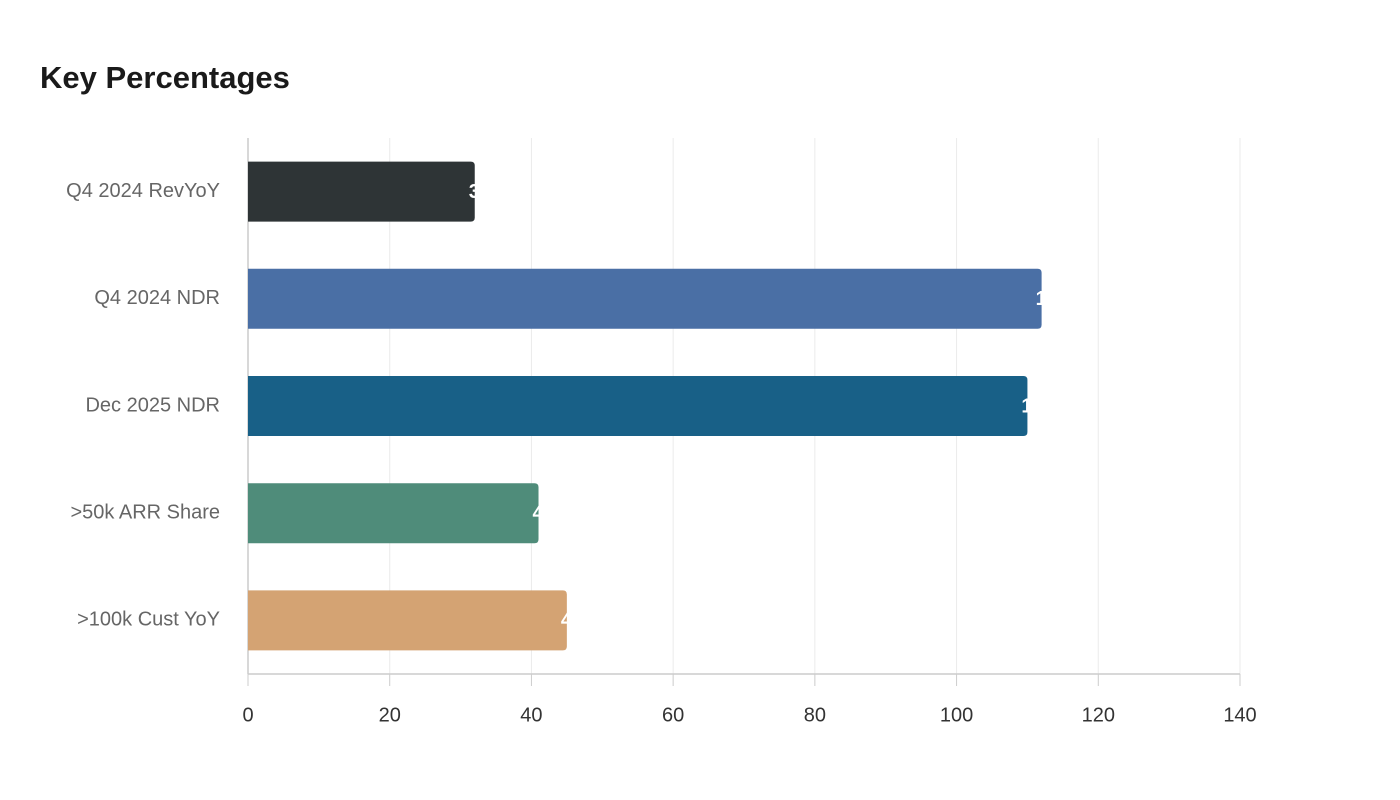 This screenshot has width=1400, height=800. Describe the element at coordinates (531, 715) in the screenshot. I see `x-tick-label: 40` at that location.